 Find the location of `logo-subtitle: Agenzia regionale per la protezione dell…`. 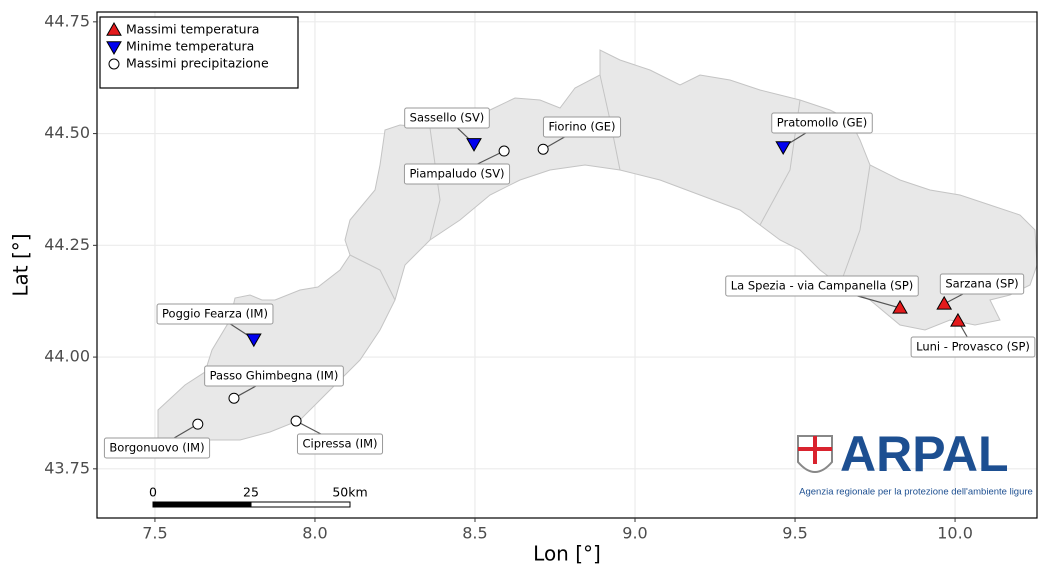

logo-subtitle: Agenzia regionale per la protezione dell… is located at coordinates (916, 492).